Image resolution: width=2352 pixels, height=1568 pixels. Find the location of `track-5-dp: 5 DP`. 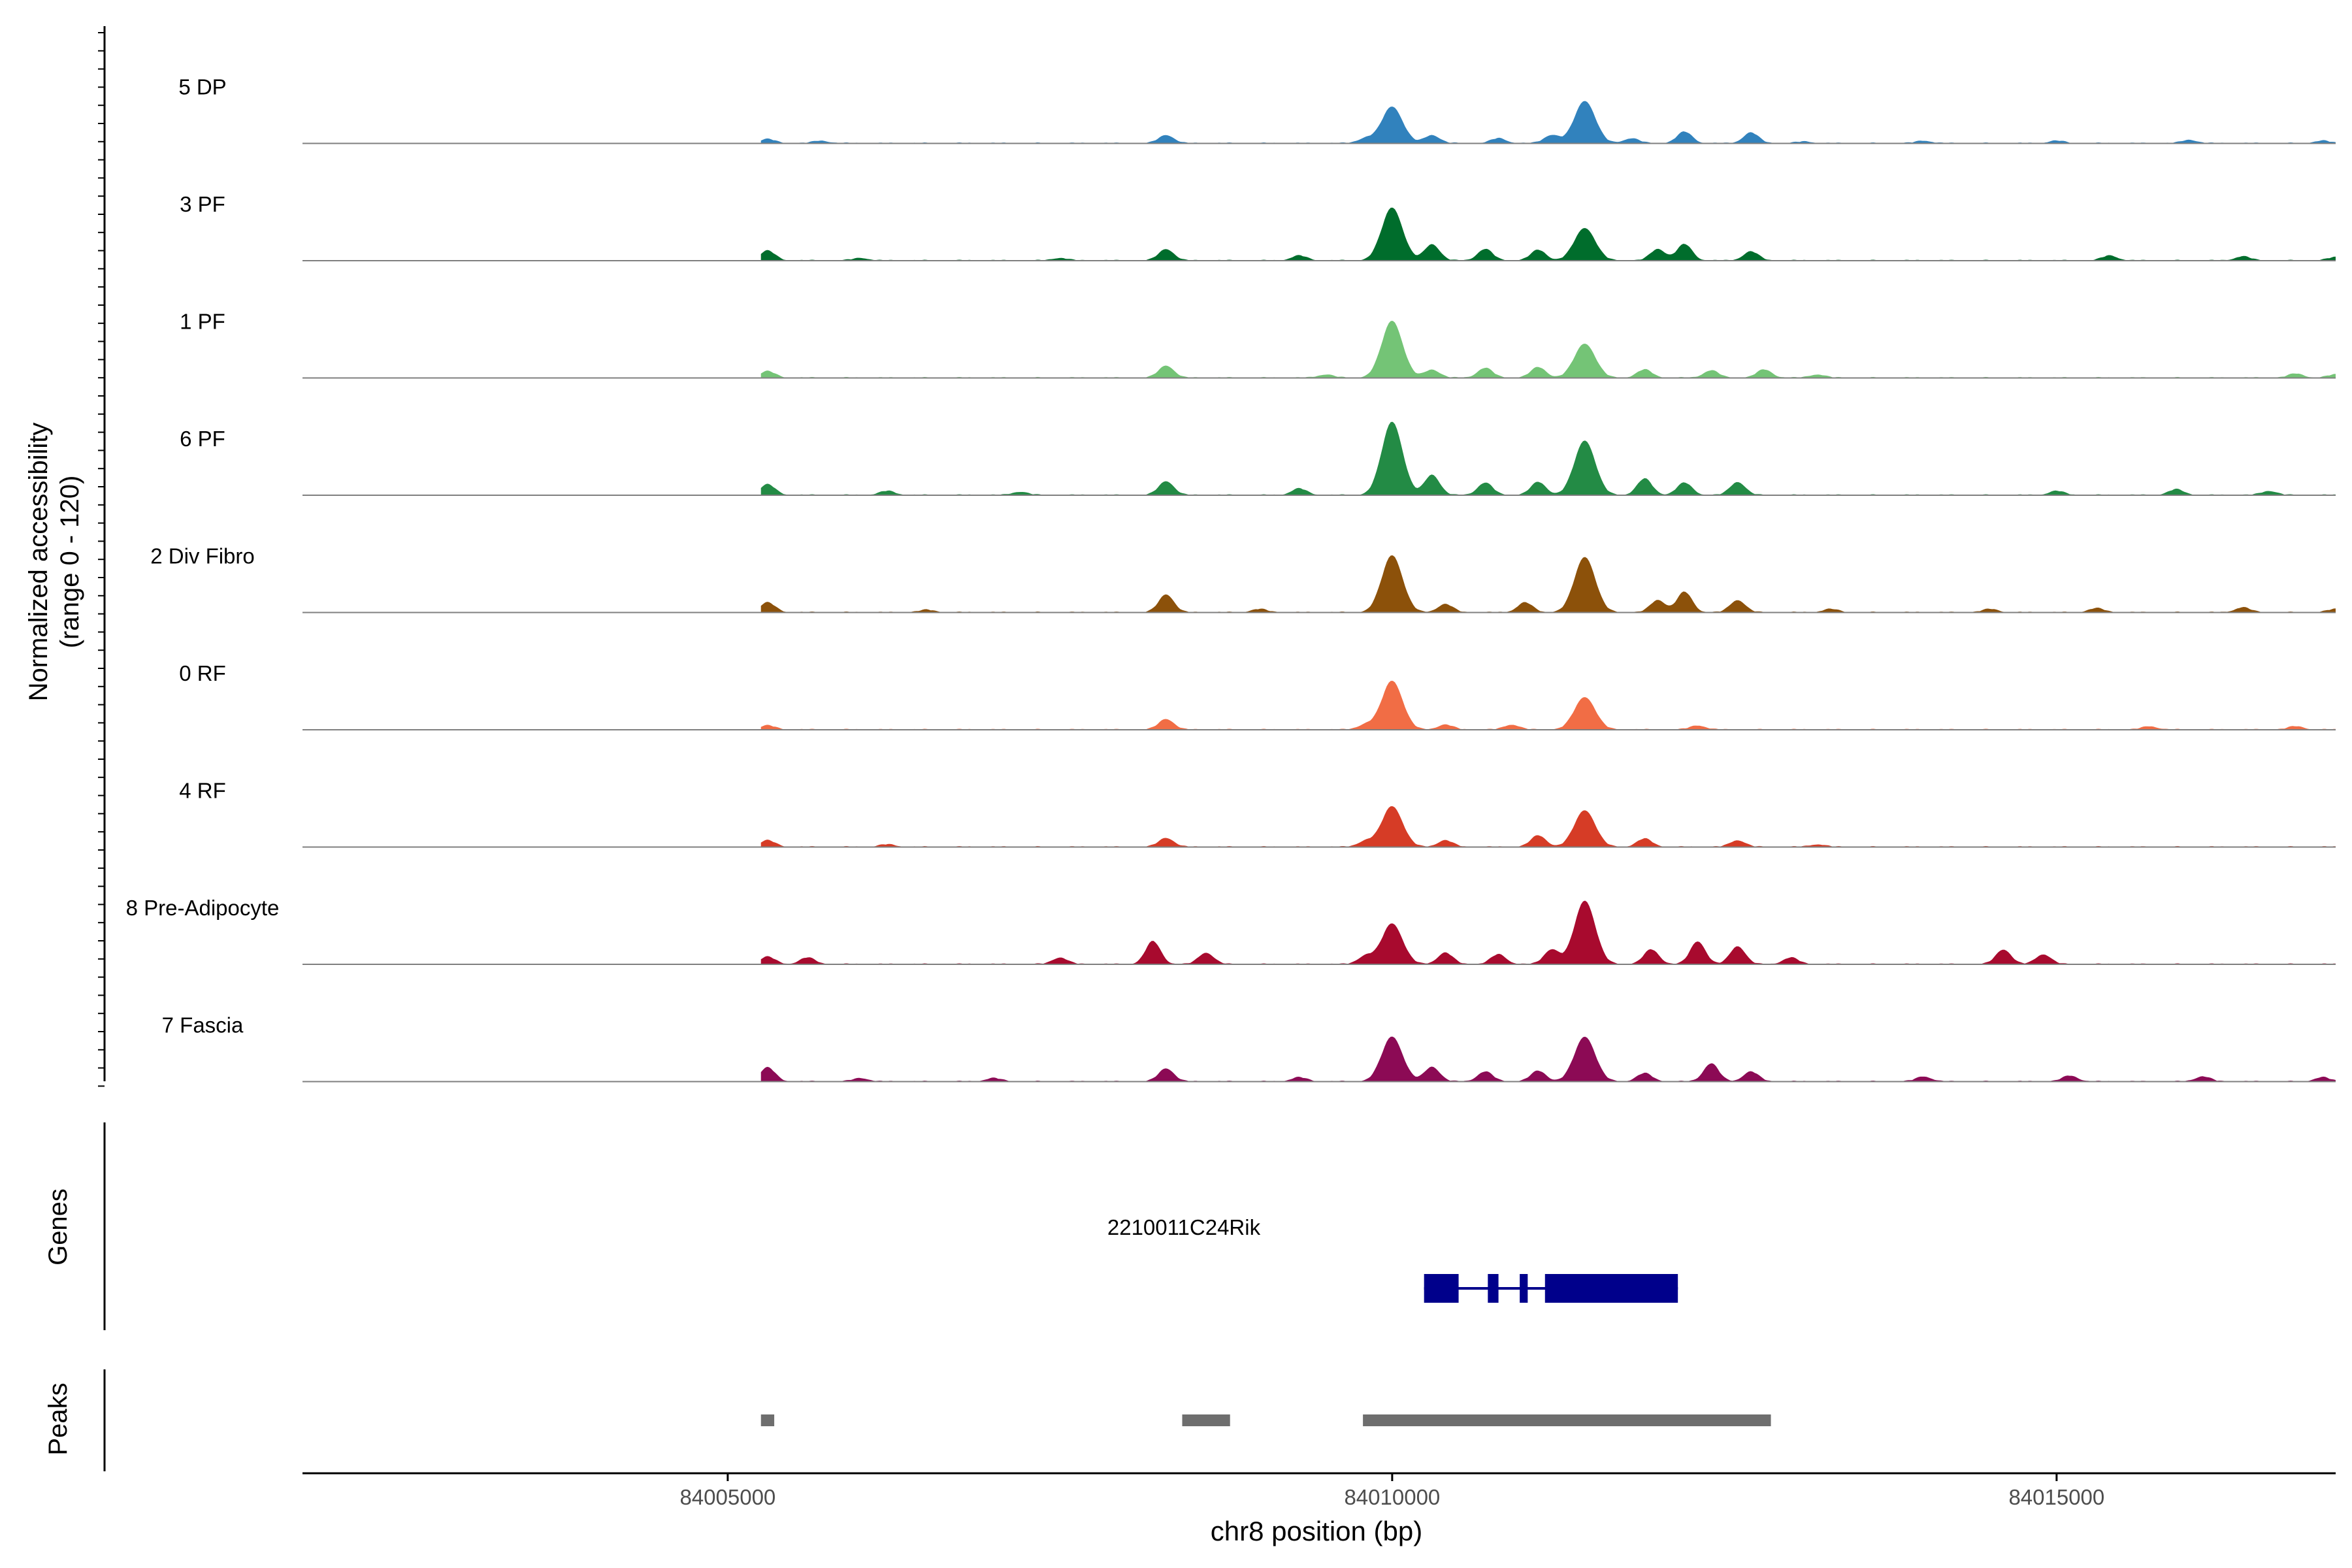

track-5-dp: 5 DP is located at coordinates (1257, 109).